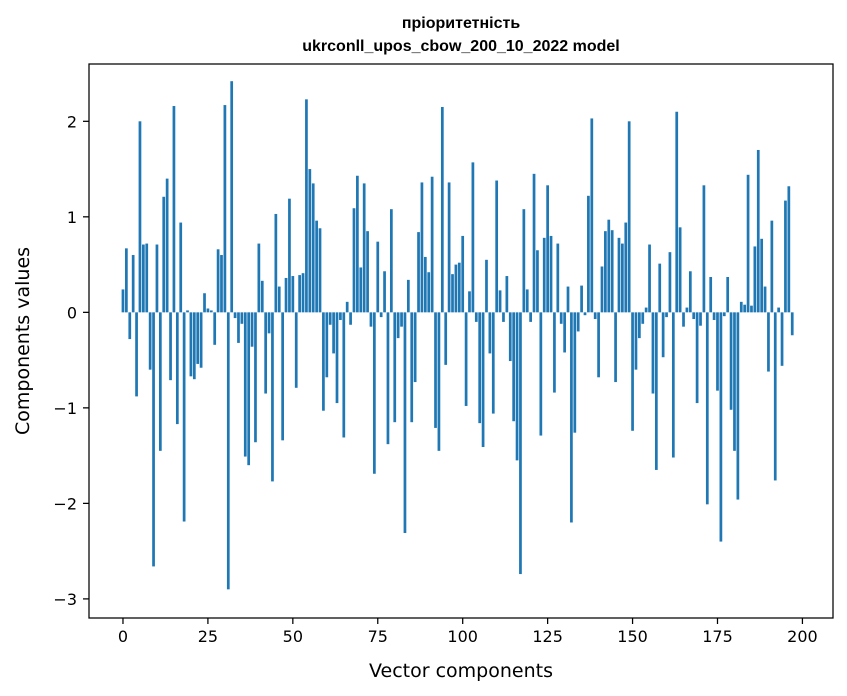 This screenshot has width=847, height=696. Describe the element at coordinates (717, 636) in the screenshot. I see `x-tick-label-175: 175` at that location.